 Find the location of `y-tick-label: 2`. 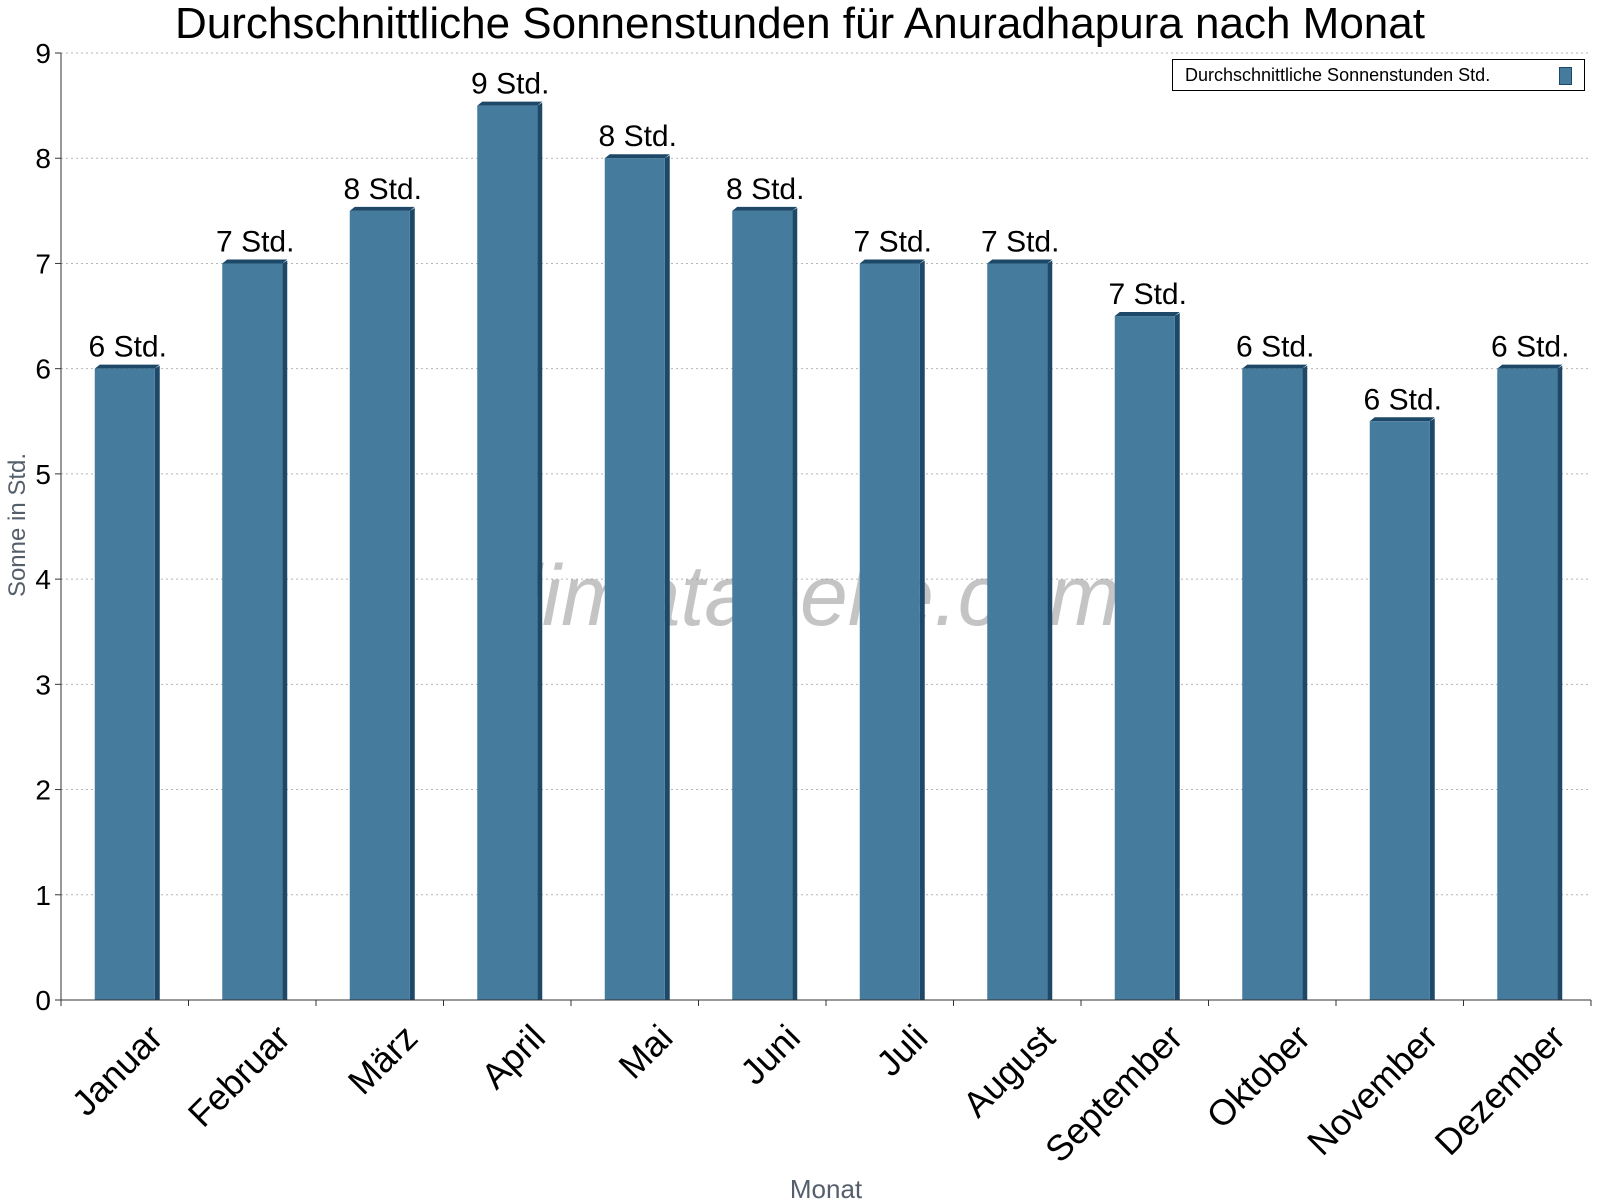

y-tick-label: 2 is located at coordinates (43, 790).